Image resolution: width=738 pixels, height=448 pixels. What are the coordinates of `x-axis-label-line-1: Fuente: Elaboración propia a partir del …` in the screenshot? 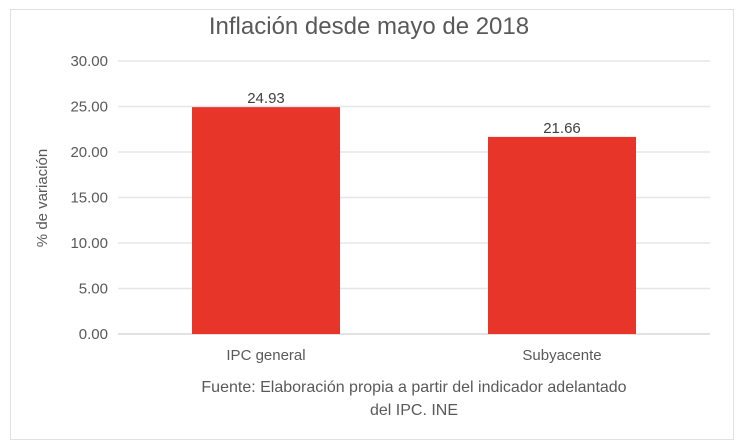 It's located at (413, 387).